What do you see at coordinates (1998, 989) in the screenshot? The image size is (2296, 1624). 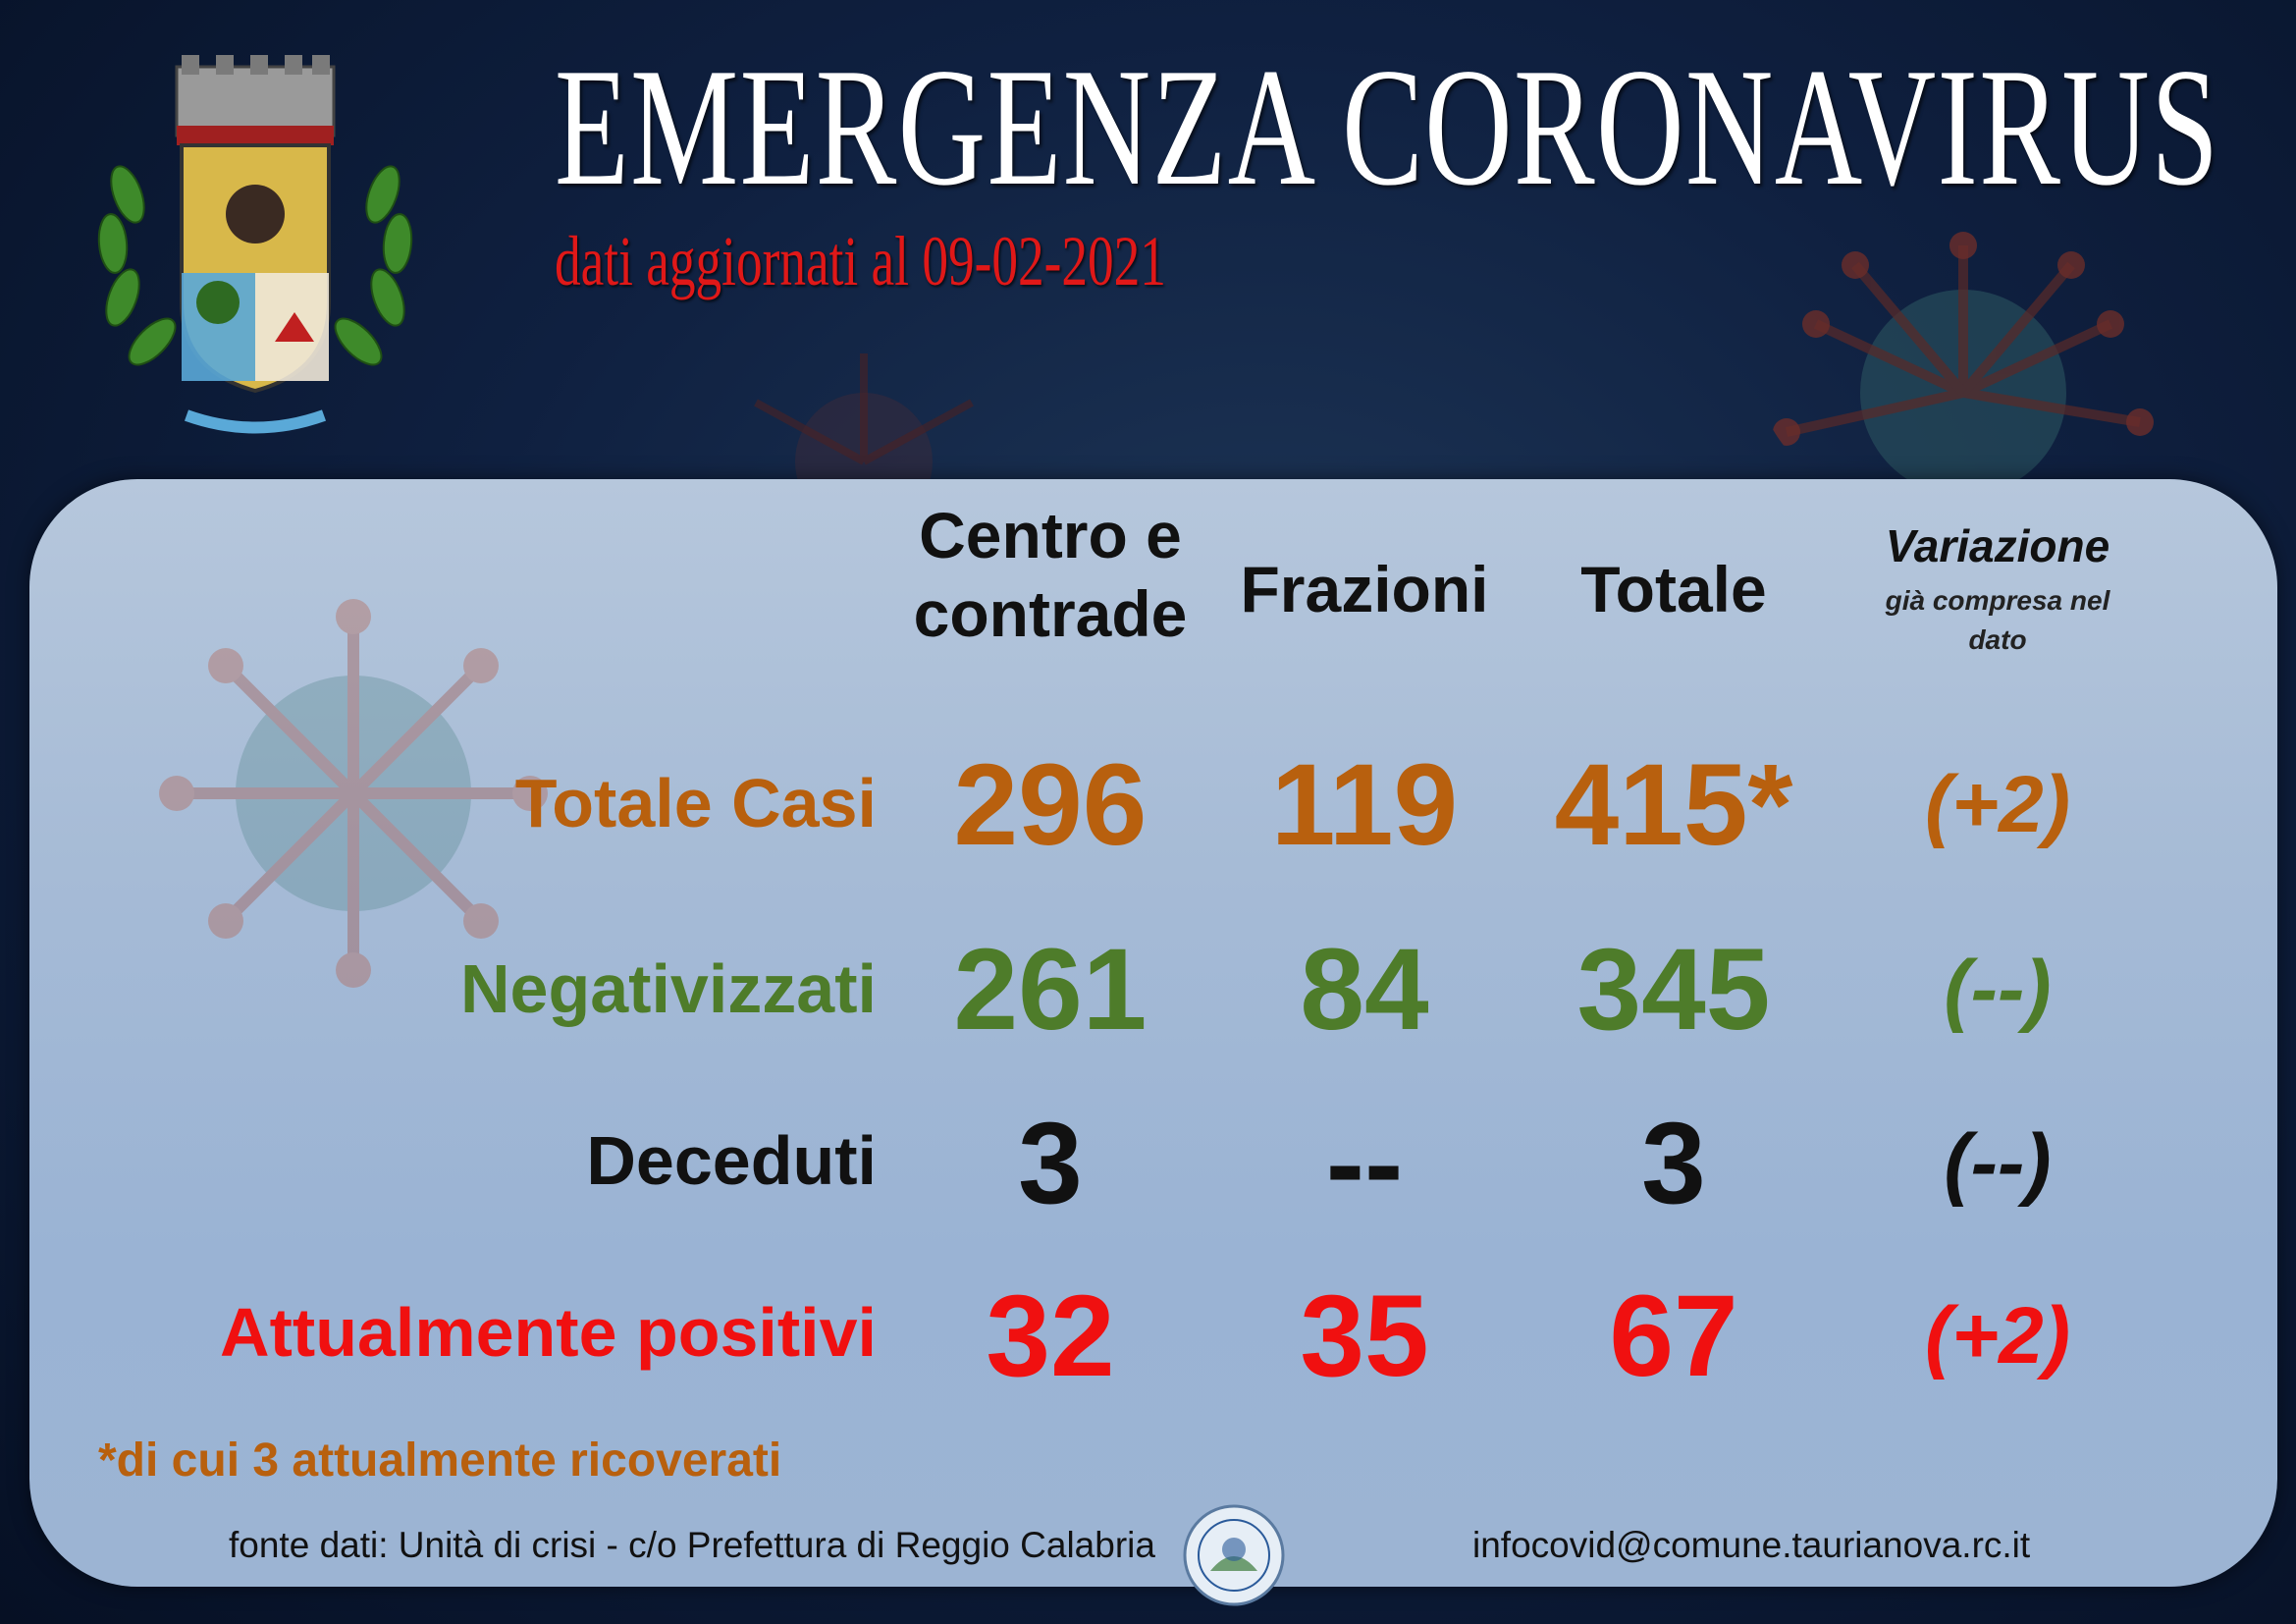 I see `cell-negativizzati-variazione: (--)` at bounding box center [1998, 989].